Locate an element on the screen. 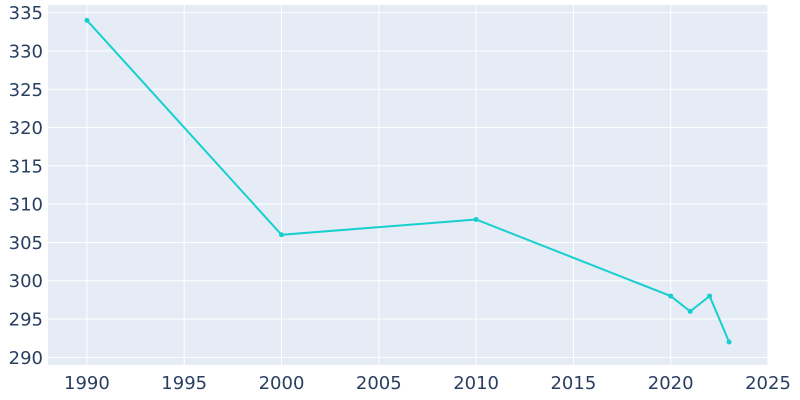  x-tick-label: 2005 is located at coordinates (379, 383).